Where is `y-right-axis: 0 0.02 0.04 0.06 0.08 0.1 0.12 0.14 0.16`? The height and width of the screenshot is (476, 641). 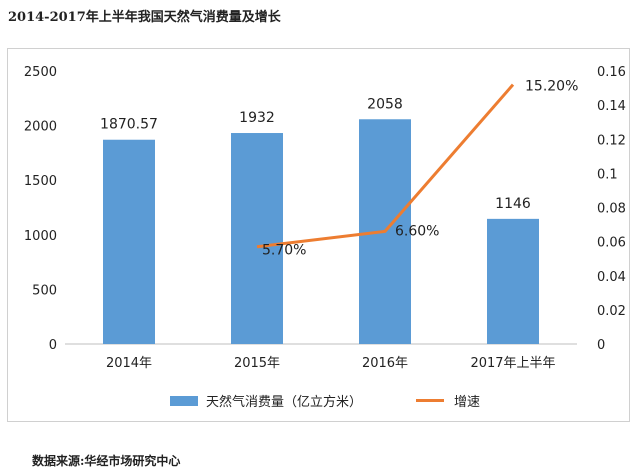 y-right-axis: 0 0.02 0.04 0.06 0.08 0.1 0.12 0.14 0.16 is located at coordinates (611, 209).